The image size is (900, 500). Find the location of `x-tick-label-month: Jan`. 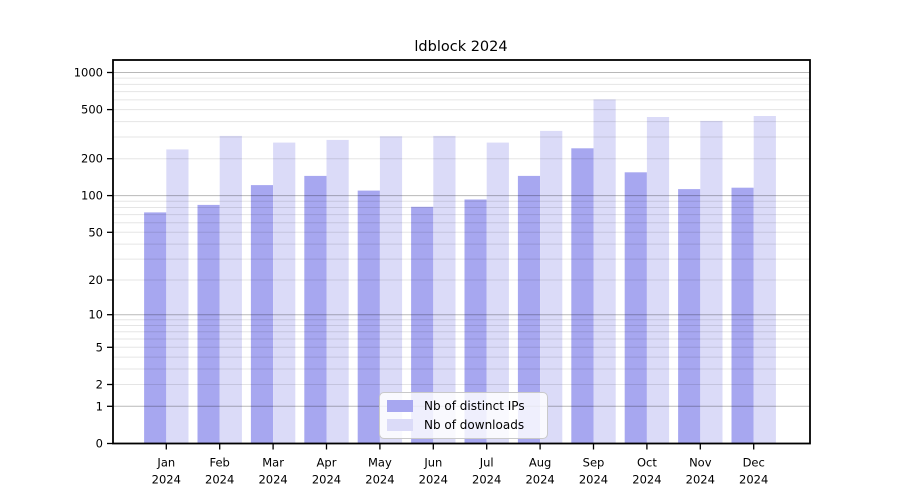

x-tick-label-month: Jan is located at coordinates (165, 463).